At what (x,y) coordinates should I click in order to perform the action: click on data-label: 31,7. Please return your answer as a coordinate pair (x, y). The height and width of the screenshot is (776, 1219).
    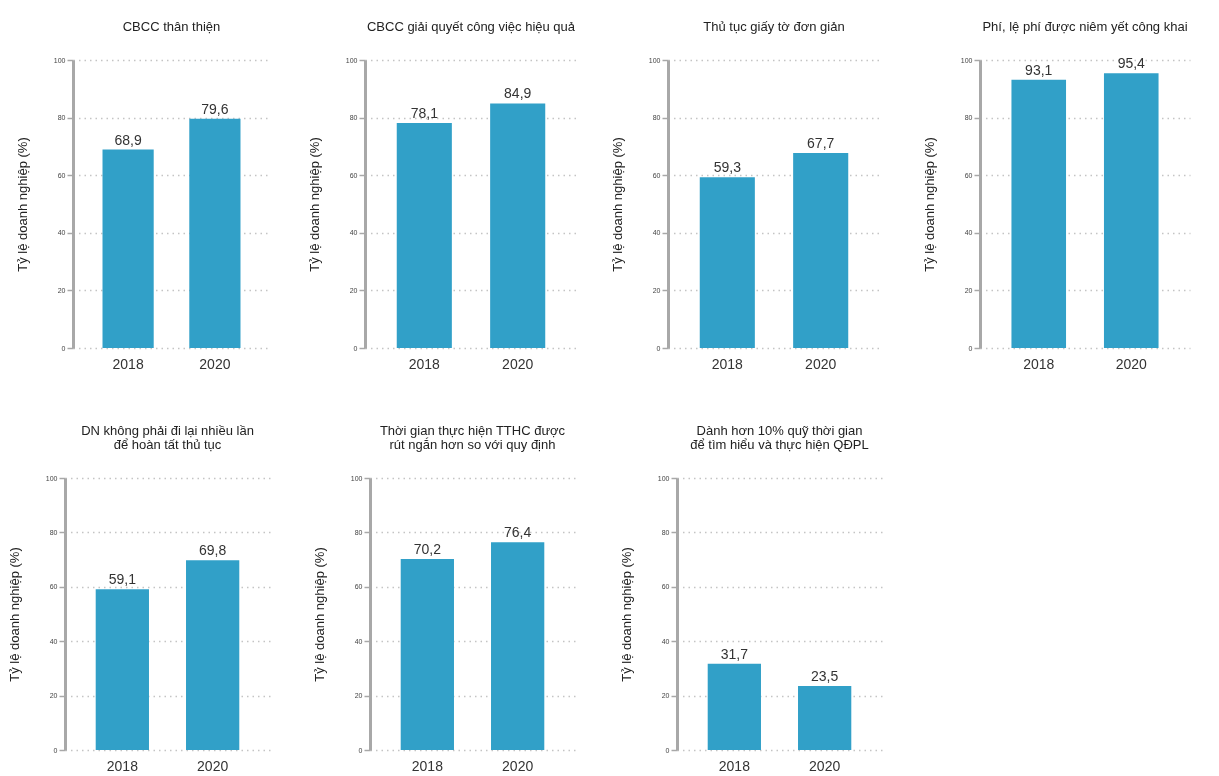
    Looking at the image, I should click on (734, 653).